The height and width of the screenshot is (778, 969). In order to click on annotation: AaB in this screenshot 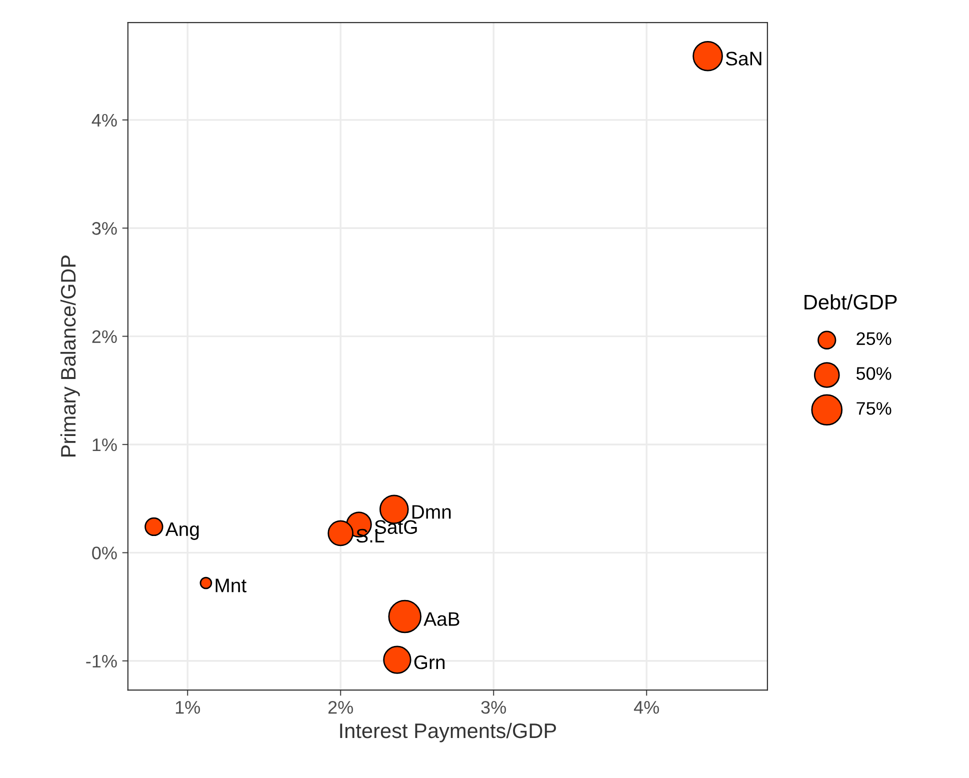, I will do `click(442, 619)`.